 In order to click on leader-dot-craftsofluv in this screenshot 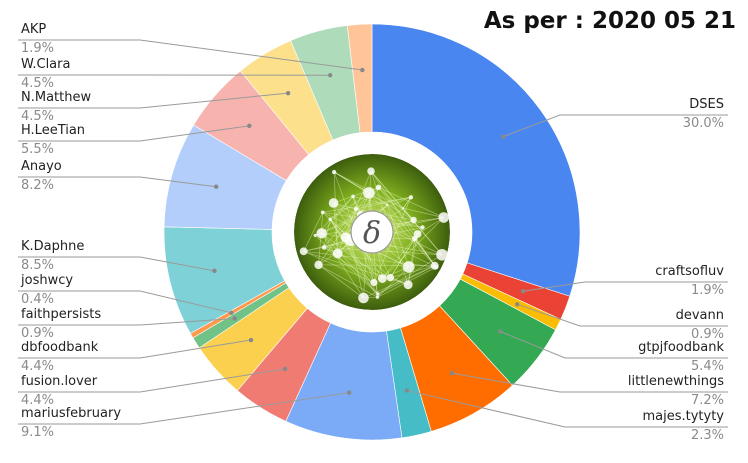, I will do `click(523, 291)`.